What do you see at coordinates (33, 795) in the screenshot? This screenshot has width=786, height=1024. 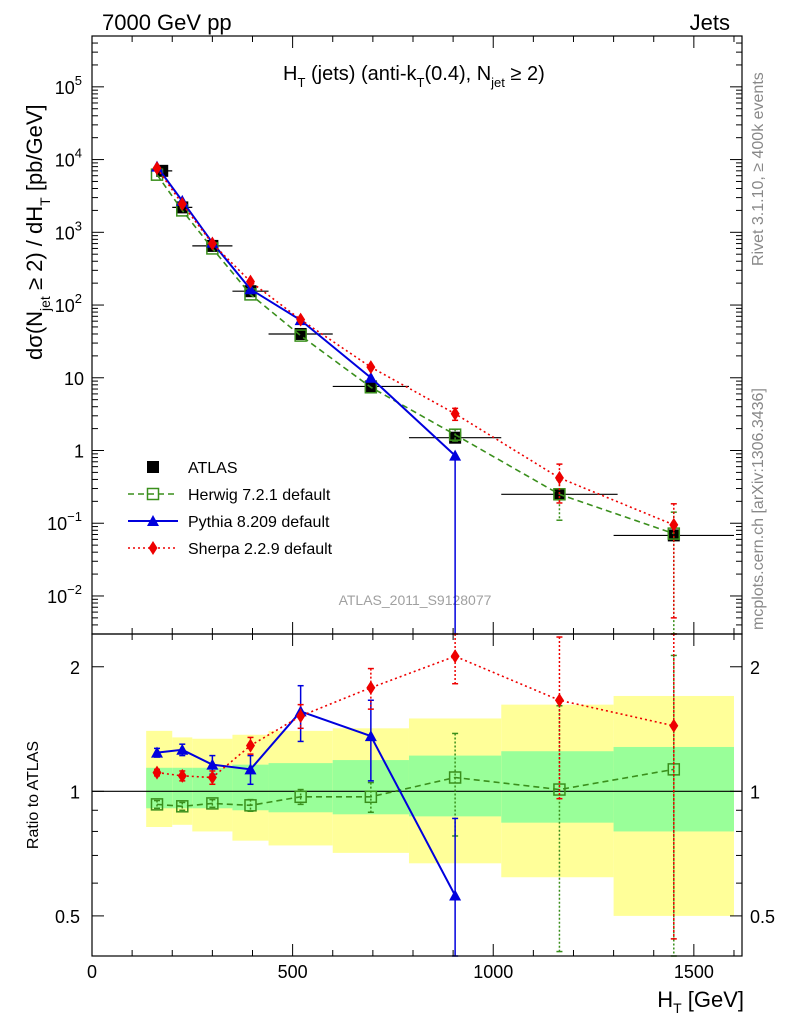 I see `ratio-ylabel: Ratio to ATLAS` at bounding box center [33, 795].